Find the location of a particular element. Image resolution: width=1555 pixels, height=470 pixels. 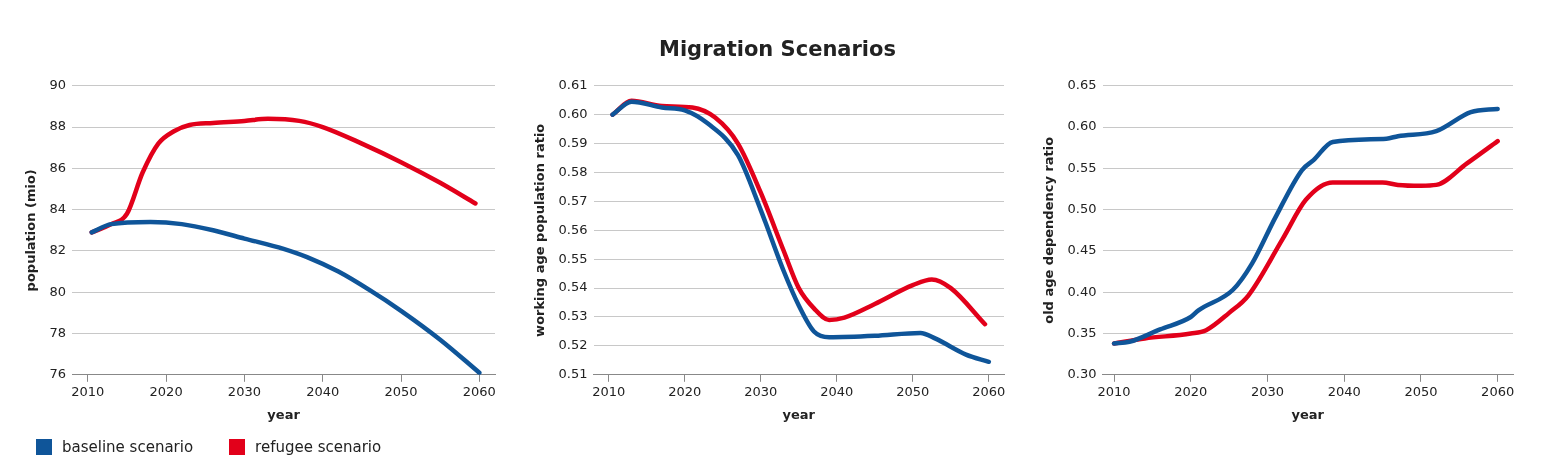

y-tick-label: 0.51 is located at coordinates (573, 374).